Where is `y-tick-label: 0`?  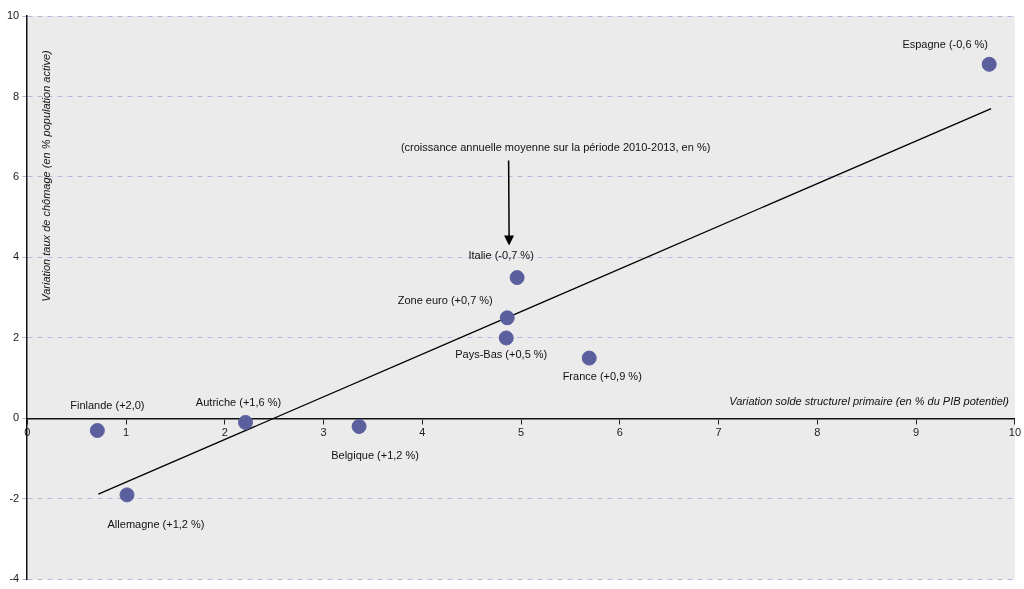 y-tick-label: 0 is located at coordinates (16, 417).